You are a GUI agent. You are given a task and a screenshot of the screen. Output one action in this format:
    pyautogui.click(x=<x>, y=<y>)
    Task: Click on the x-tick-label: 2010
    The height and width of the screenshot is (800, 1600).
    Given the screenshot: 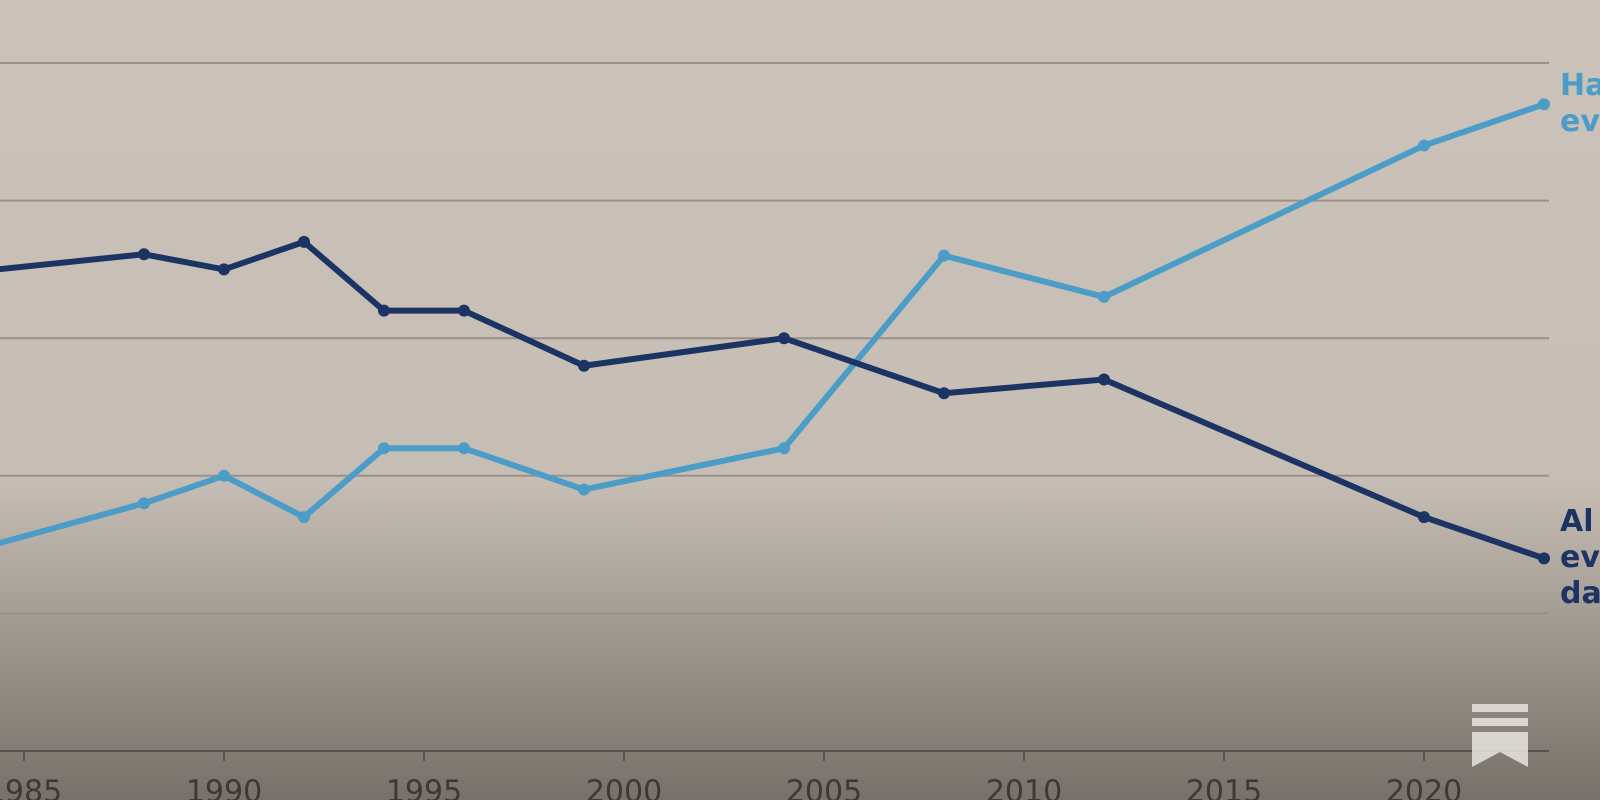 What is the action you would take?
    pyautogui.click(x=1024, y=787)
    